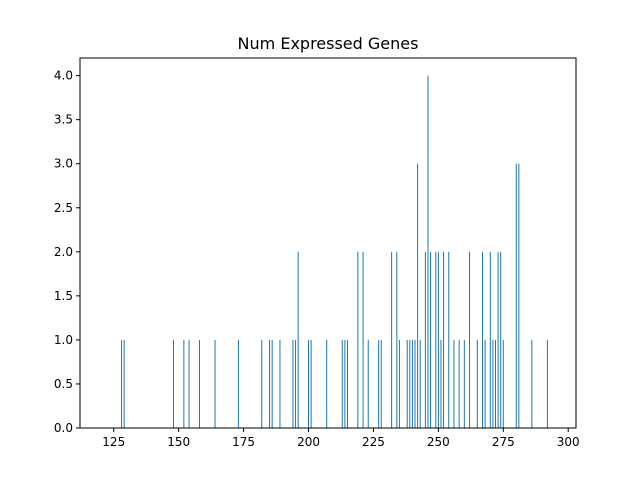 The width and height of the screenshot is (640, 480). I want to click on chart-title: Num Expressed Genes, so click(328, 43).